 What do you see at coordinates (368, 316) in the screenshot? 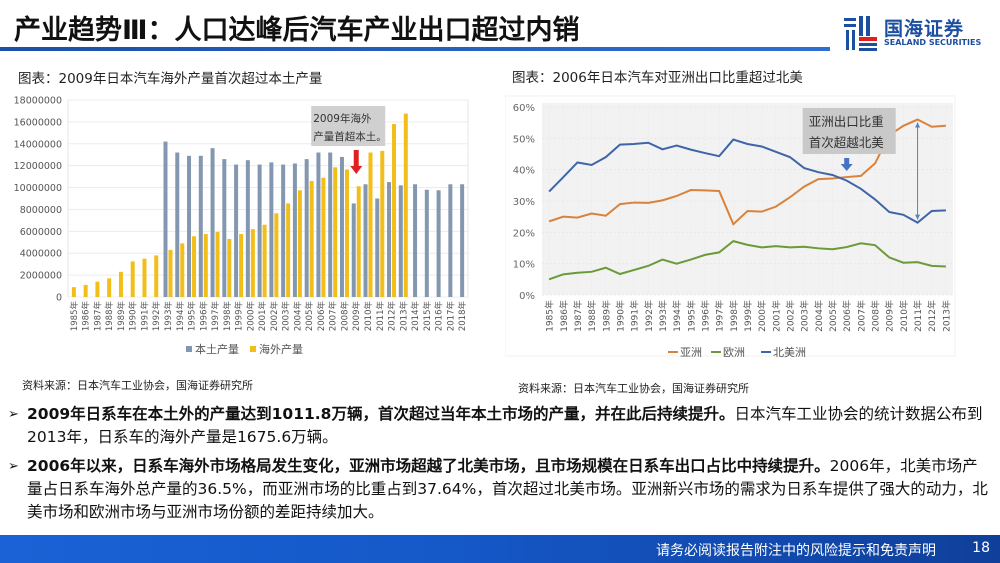
I see `x-tick-label: 2010年` at bounding box center [368, 316].